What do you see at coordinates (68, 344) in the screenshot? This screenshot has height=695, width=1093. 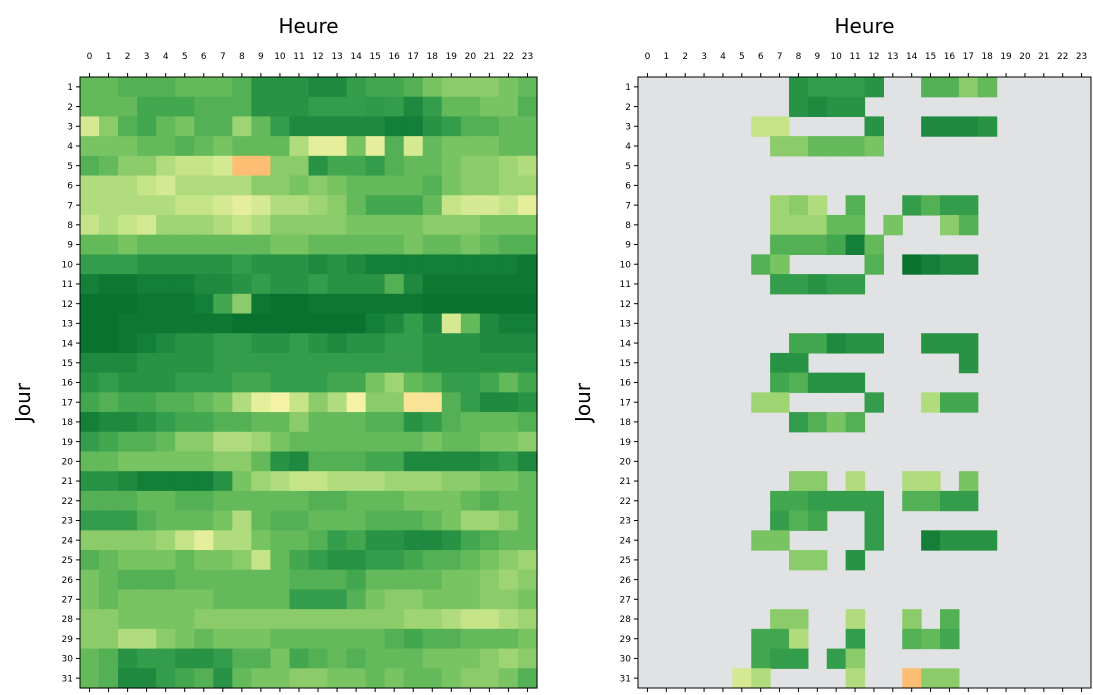 I see `y-tick-label: 14` at bounding box center [68, 344].